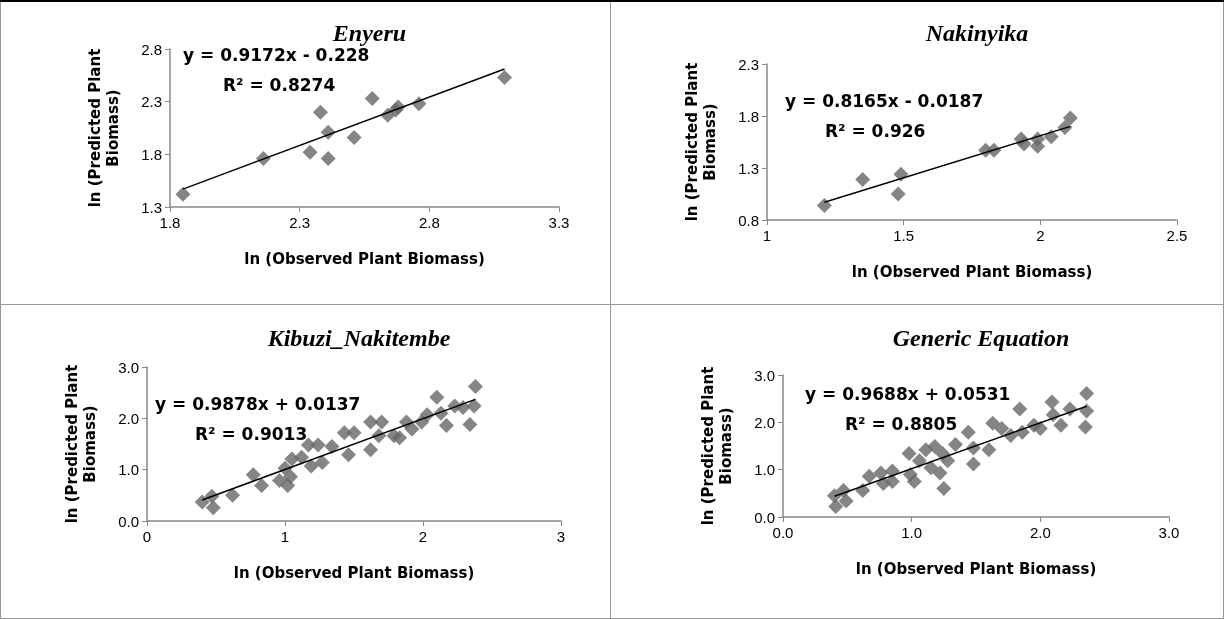 The width and height of the screenshot is (1224, 619). Describe the element at coordinates (875, 130) in the screenshot. I see `annotation: R² = 0.926` at that location.